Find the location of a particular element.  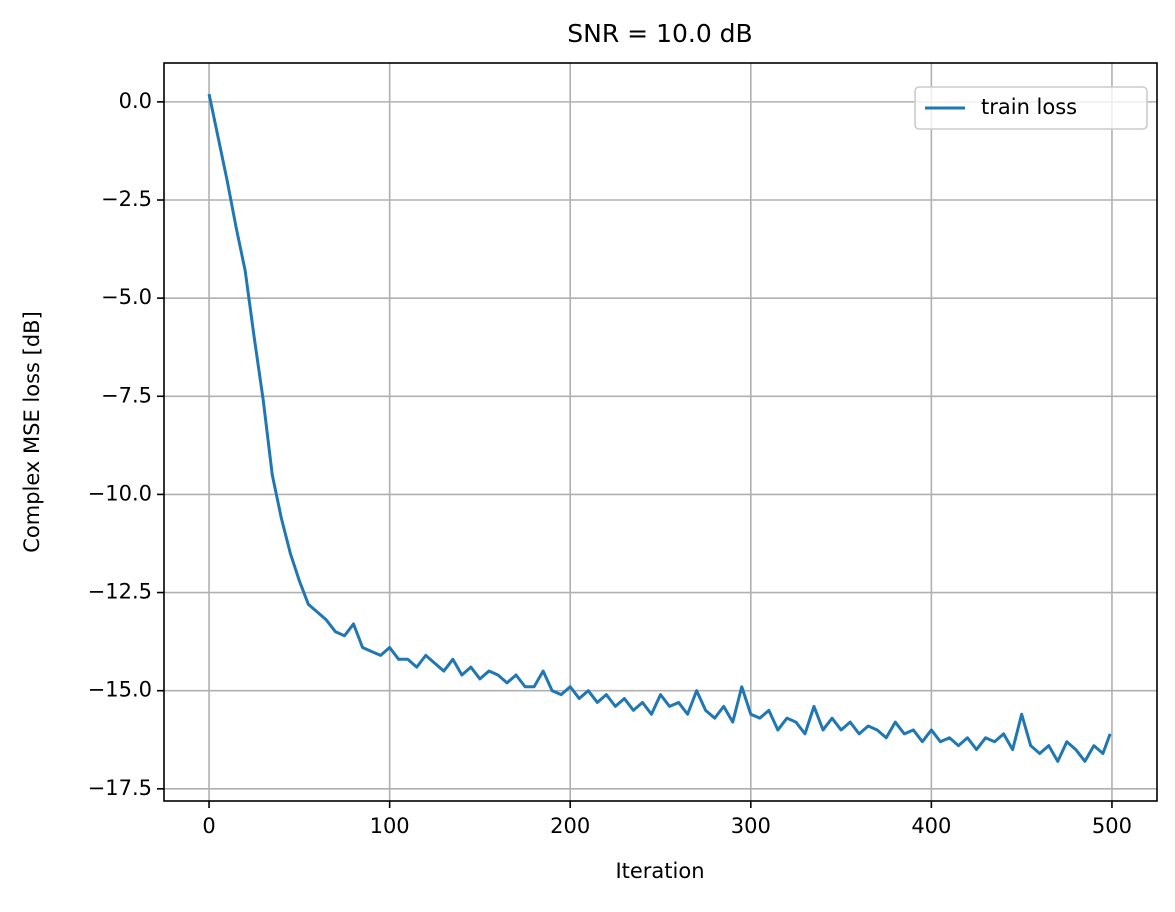

y-tick-label: −15.0 is located at coordinates (120, 690).